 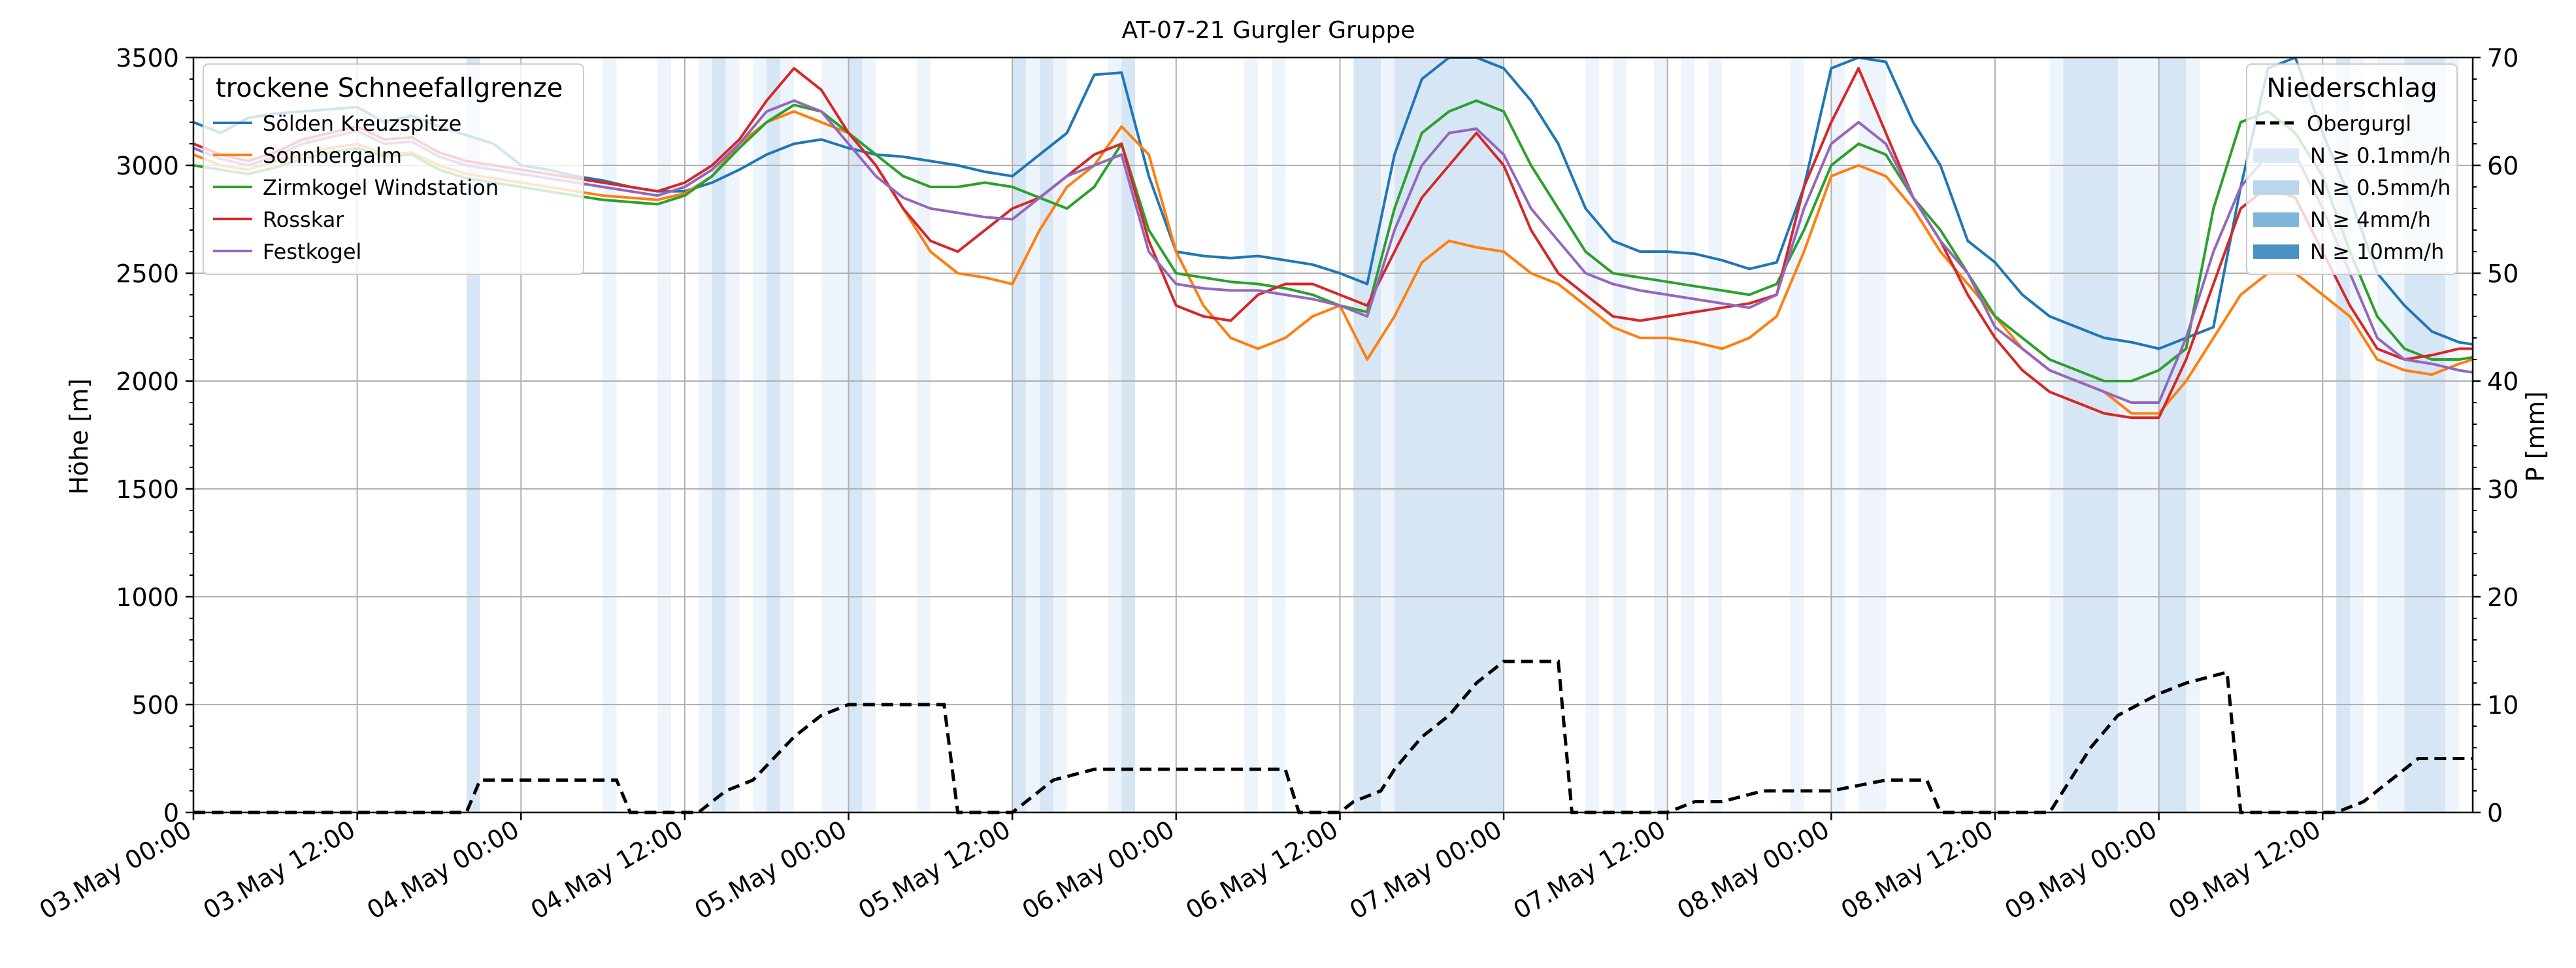 I want to click on y2-tick-label: 0, so click(x=2495, y=813).